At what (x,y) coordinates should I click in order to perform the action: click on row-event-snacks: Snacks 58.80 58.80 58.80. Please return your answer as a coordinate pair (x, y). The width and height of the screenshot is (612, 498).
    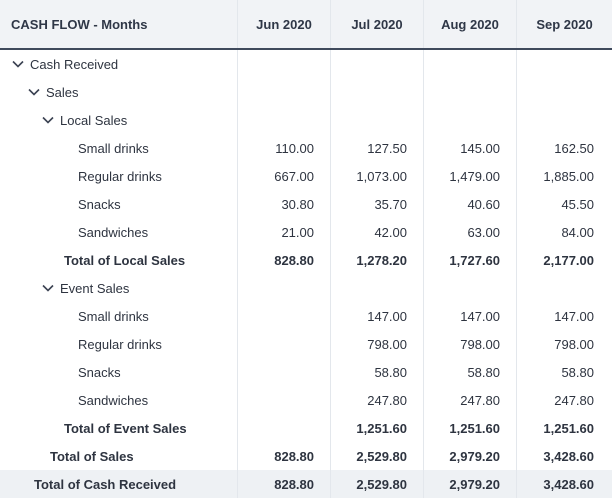
    Looking at the image, I should click on (306, 372).